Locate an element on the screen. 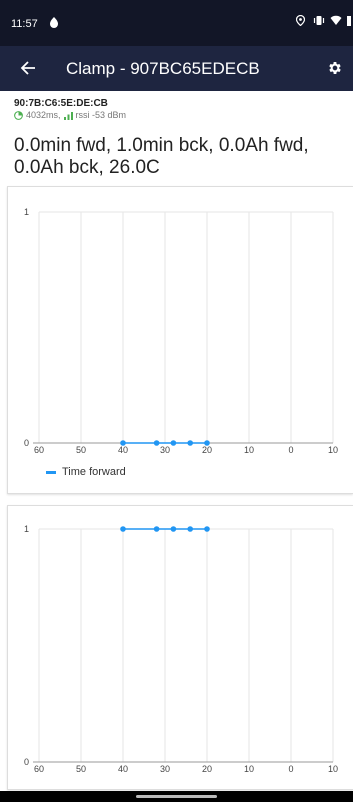  home-handle is located at coordinates (176, 796).